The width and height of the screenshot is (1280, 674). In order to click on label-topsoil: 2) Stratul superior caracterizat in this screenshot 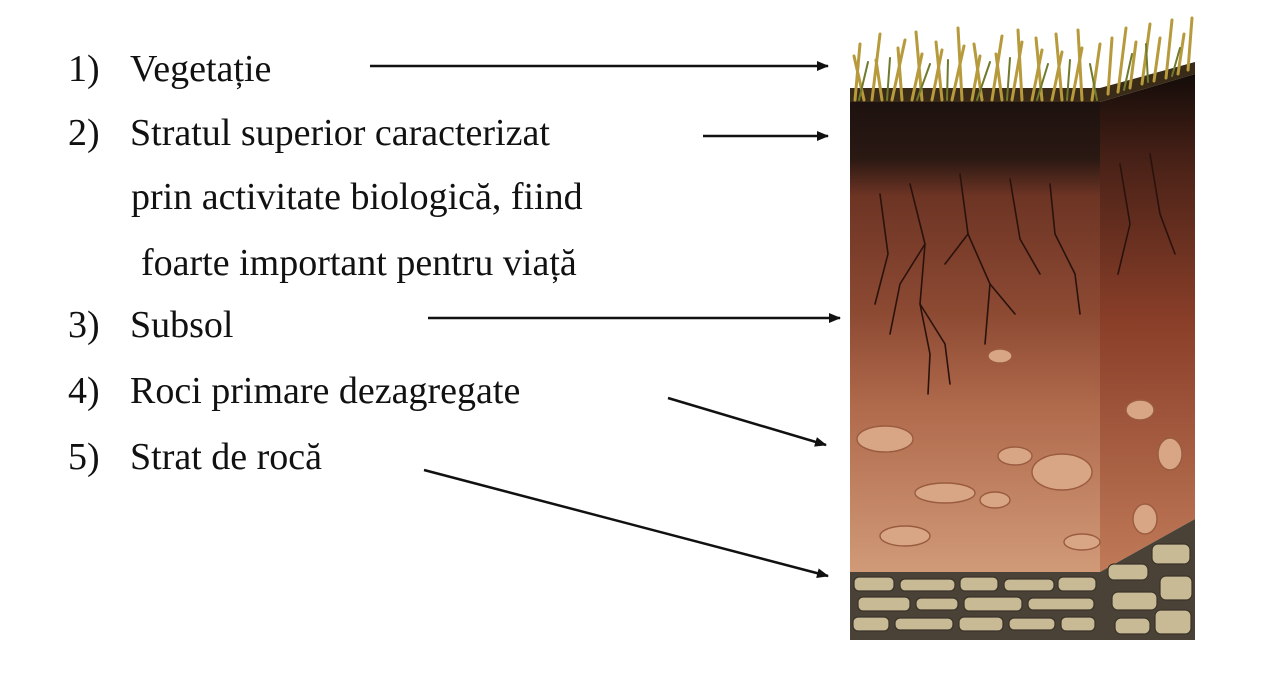, I will do `click(309, 133)`.